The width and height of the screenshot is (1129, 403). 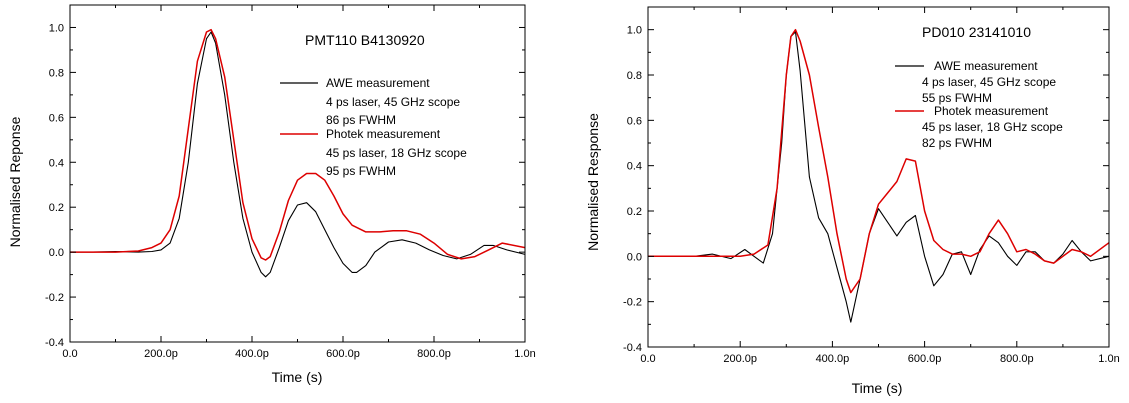 I want to click on chart-title: PMT110 B4130920, so click(x=365, y=40).